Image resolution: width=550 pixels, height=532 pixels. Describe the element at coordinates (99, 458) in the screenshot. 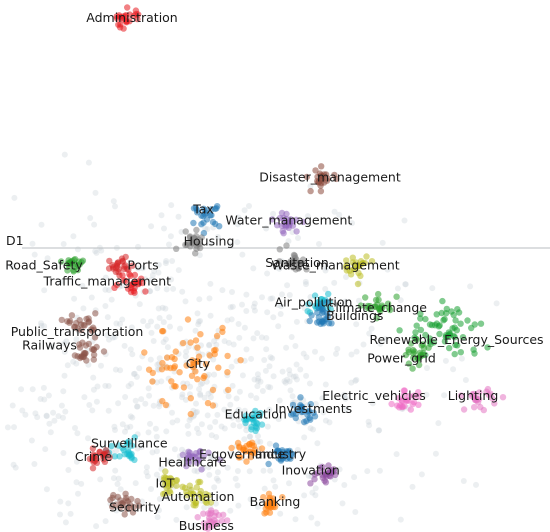

I see `cluster-crime` at that location.